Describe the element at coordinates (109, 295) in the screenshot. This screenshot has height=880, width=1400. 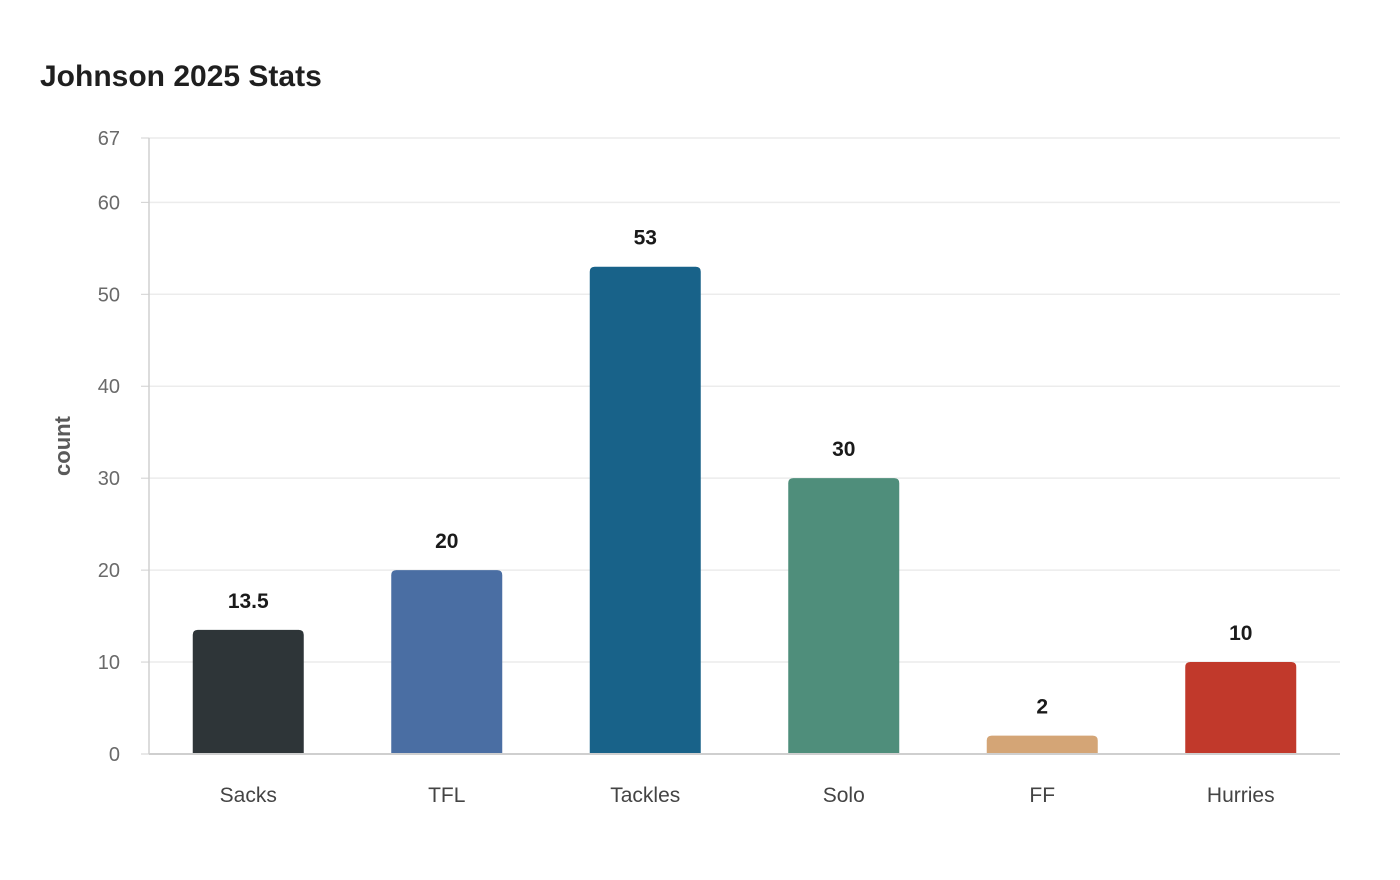
I see `y-tick-label: 50` at that location.